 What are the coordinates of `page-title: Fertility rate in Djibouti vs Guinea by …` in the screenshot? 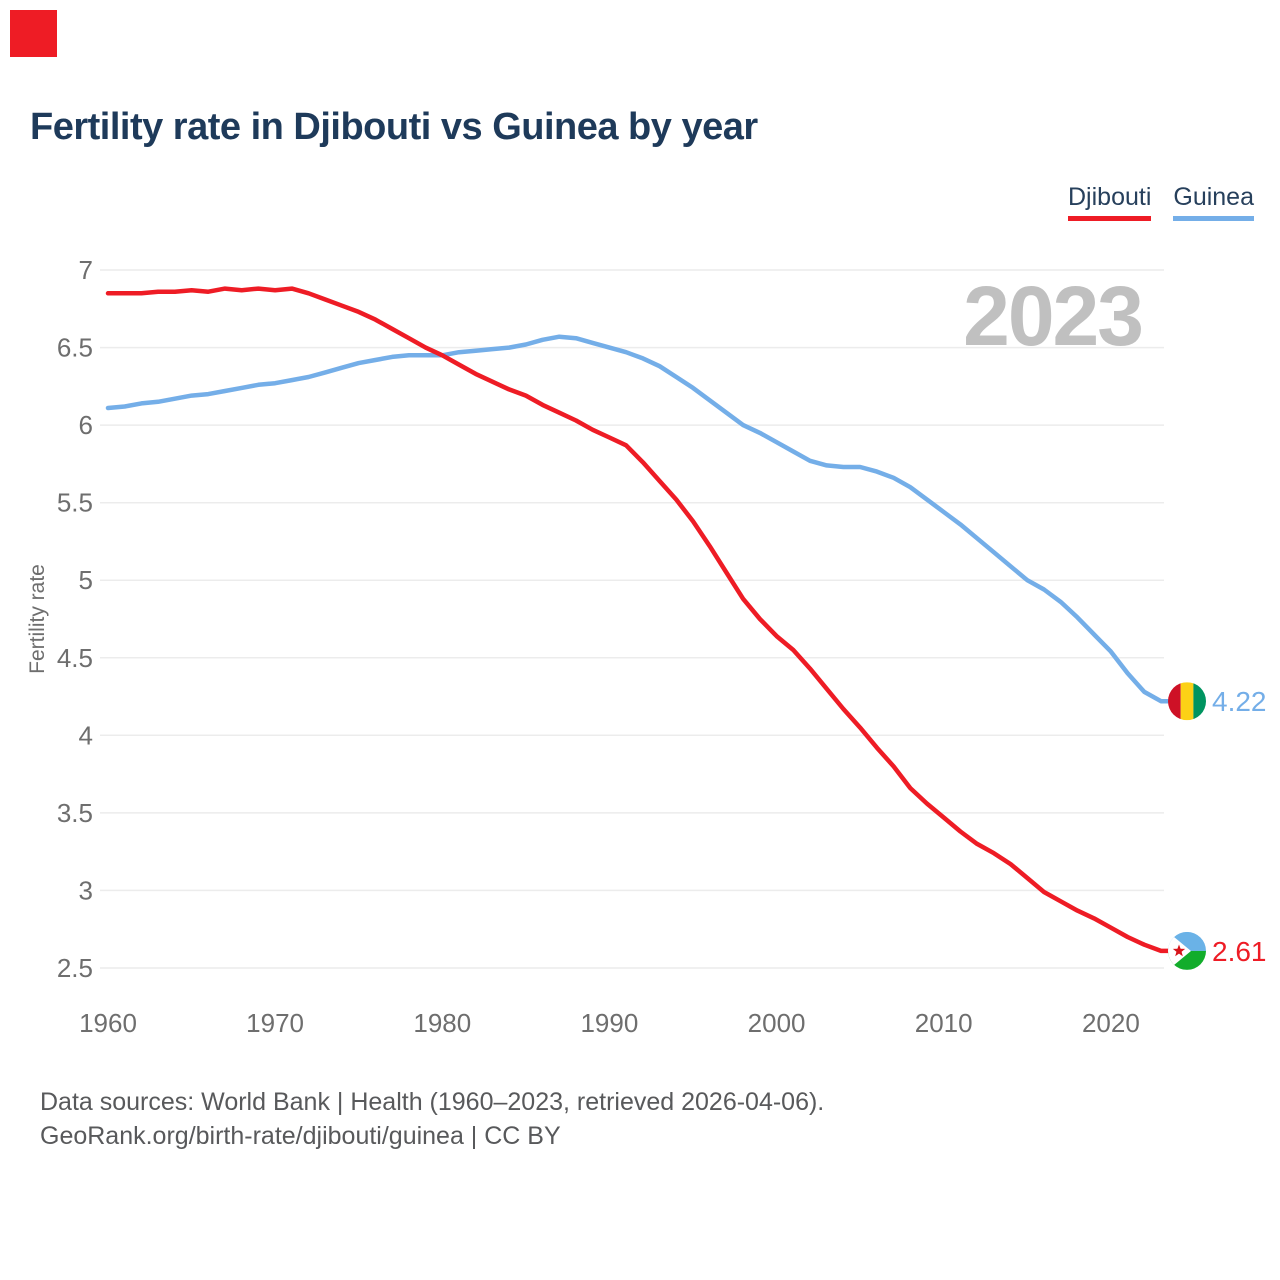 It's located at (394, 127).